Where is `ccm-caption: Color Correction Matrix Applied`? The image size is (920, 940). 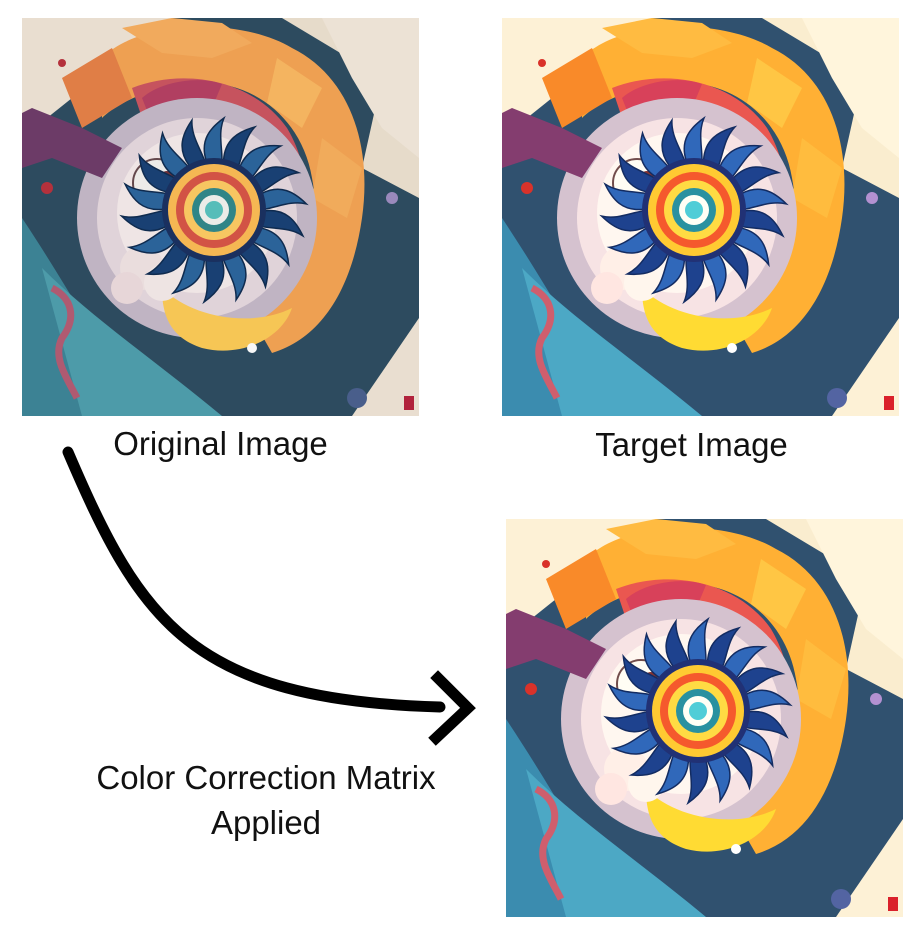 ccm-caption: Color Correction Matrix Applied is located at coordinates (266, 800).